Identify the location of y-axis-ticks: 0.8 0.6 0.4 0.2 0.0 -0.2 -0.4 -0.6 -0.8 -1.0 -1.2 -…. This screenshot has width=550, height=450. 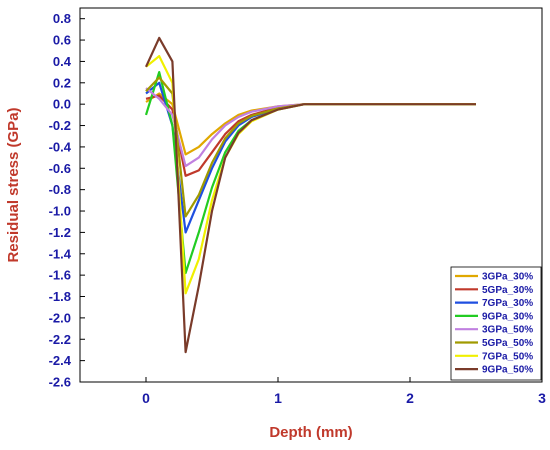
(67, 200).